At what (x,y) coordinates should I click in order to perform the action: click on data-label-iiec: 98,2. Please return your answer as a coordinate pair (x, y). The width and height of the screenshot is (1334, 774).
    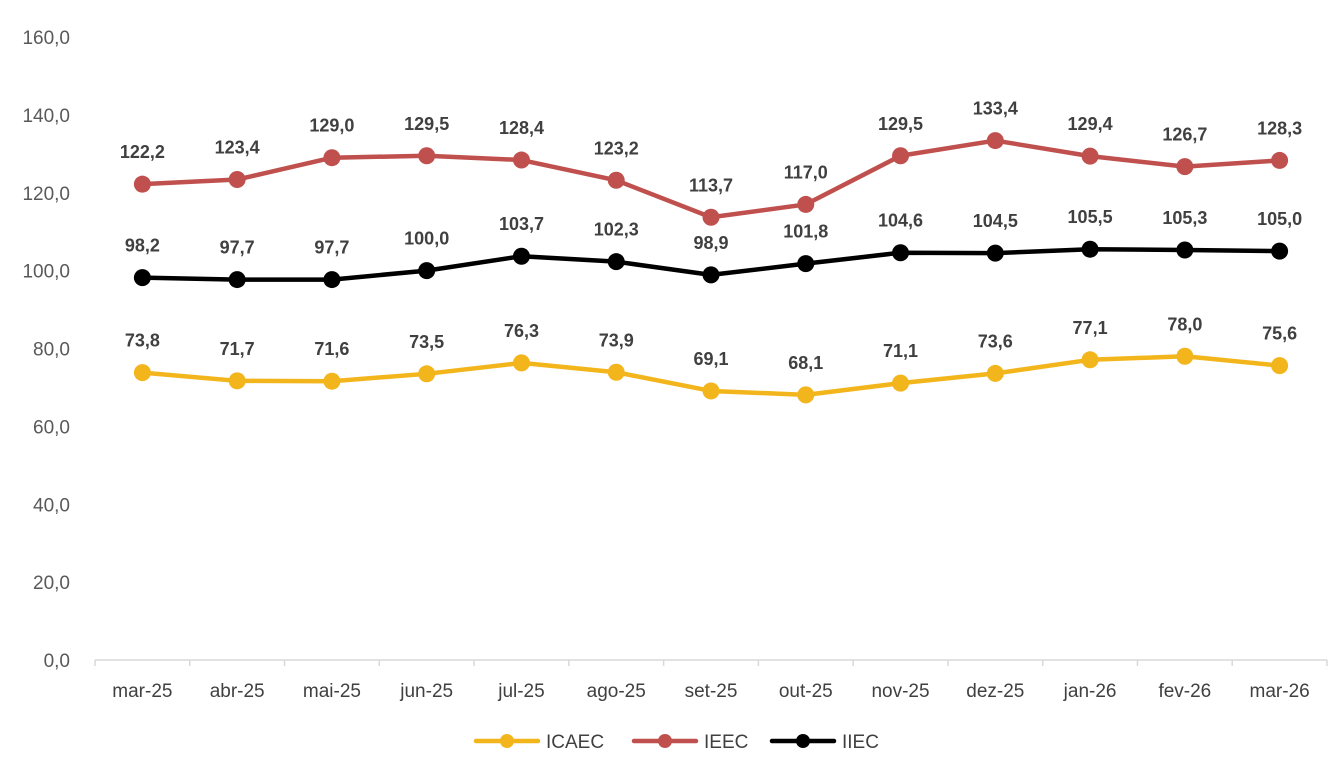
    Looking at the image, I should click on (142, 246).